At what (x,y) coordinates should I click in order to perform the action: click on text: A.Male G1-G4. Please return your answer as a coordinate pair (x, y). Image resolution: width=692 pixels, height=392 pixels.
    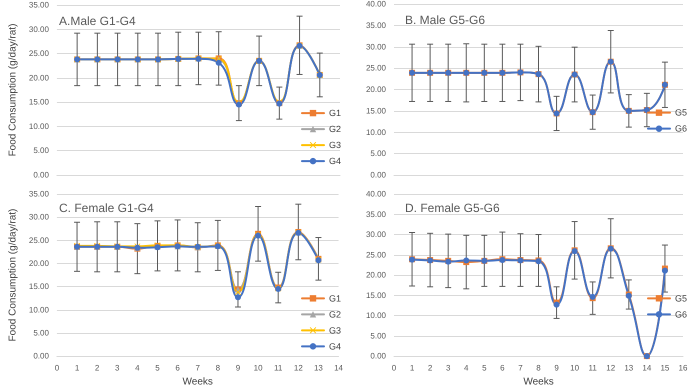
    Looking at the image, I should click on (97, 21).